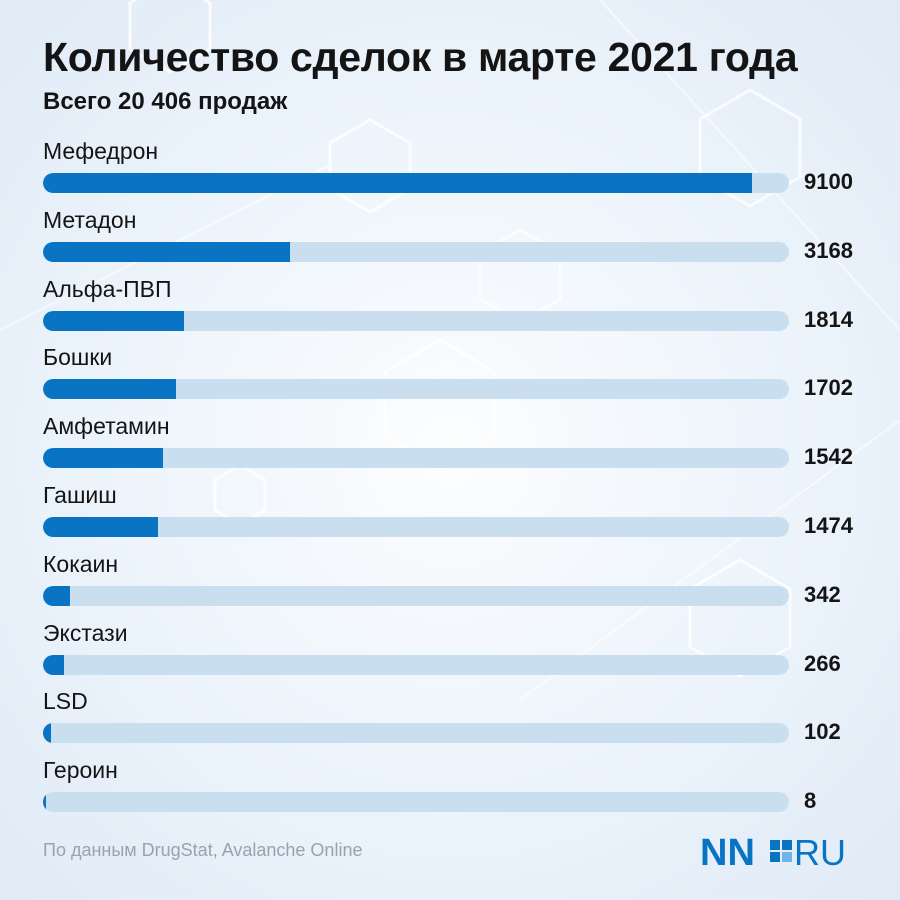 This screenshot has width=900, height=900. Describe the element at coordinates (820, 852) in the screenshot. I see `svg-text: RU` at that location.